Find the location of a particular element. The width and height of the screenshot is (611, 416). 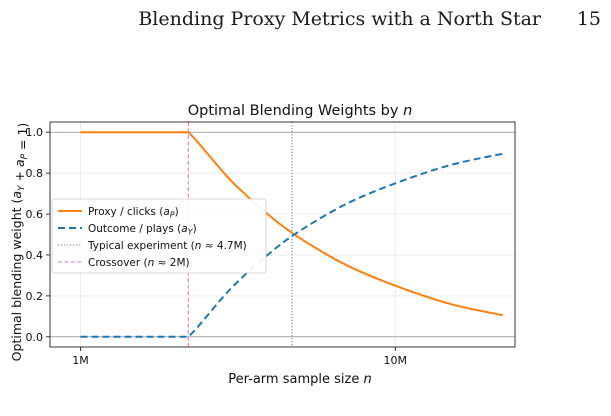

y-tick-label: 0.2 is located at coordinates (35, 296).